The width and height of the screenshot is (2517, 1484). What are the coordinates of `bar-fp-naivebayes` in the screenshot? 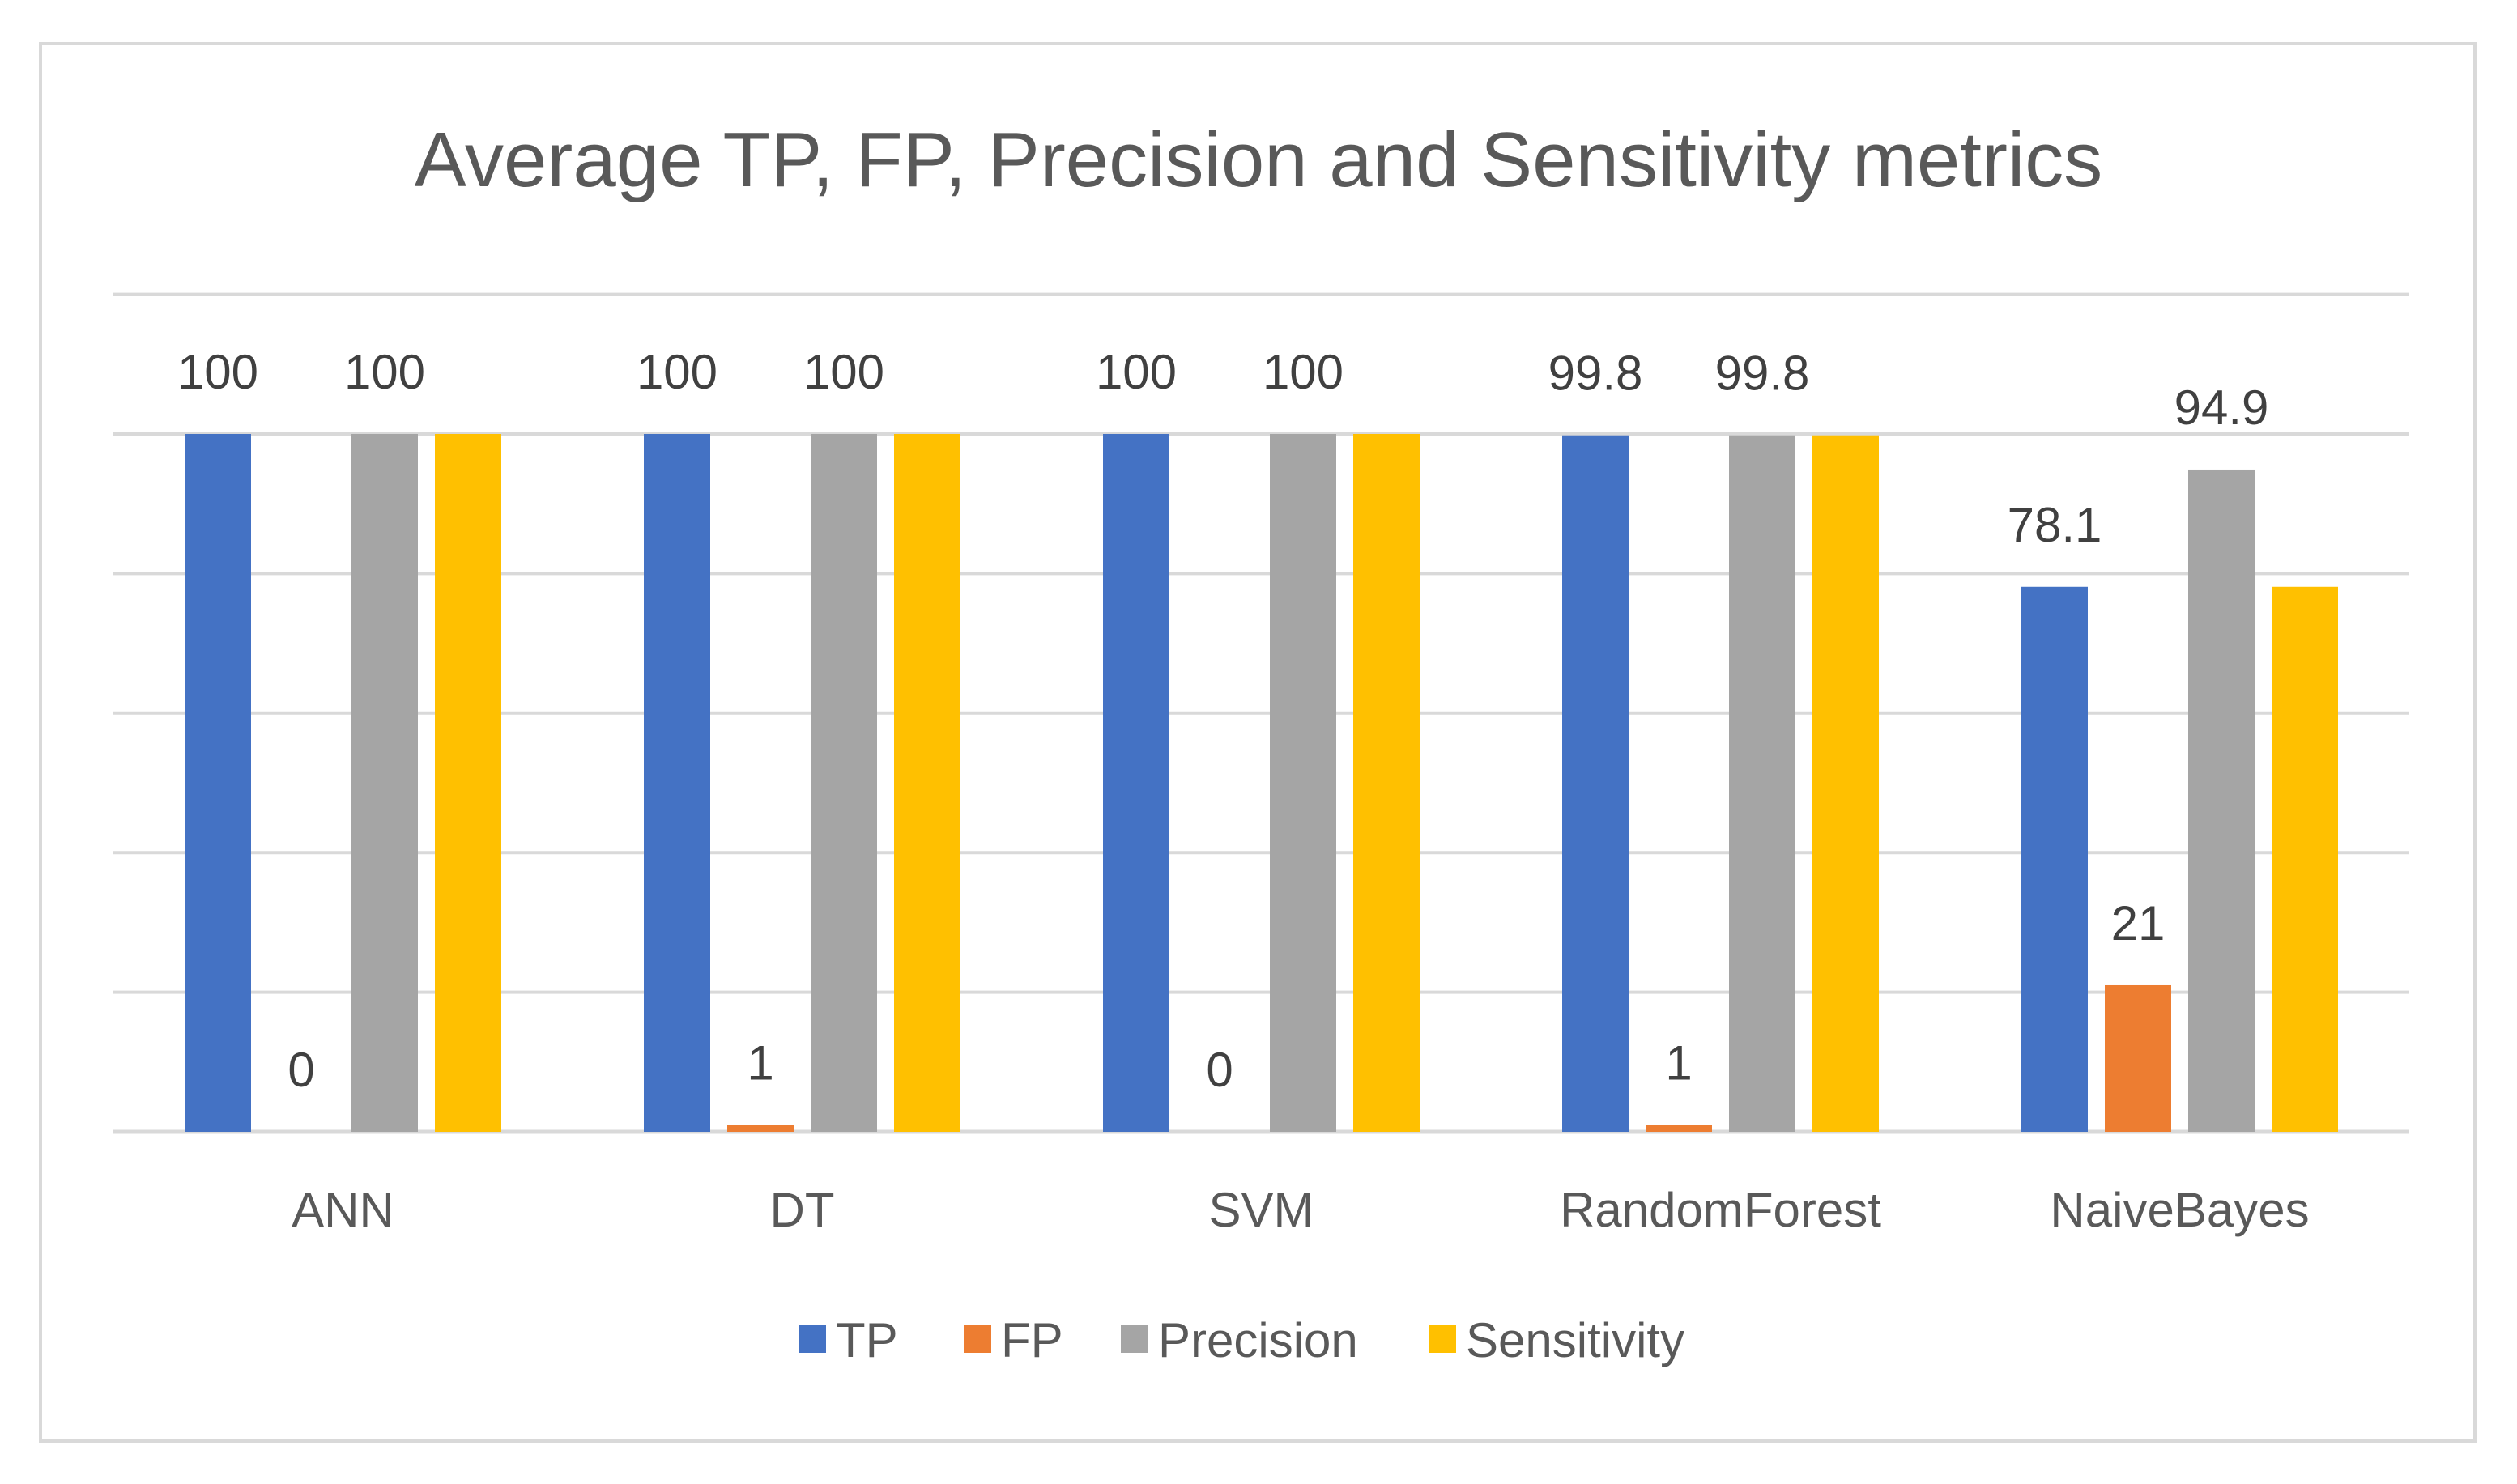 It's located at (2138, 1058).